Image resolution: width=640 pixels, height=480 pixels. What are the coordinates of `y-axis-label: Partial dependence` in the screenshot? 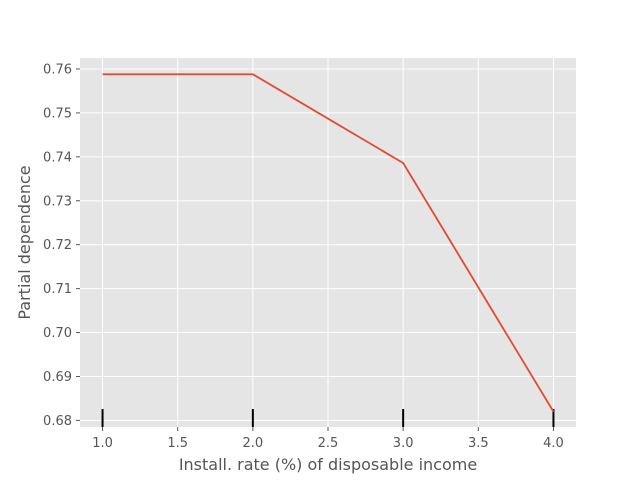 It's located at (24, 242).